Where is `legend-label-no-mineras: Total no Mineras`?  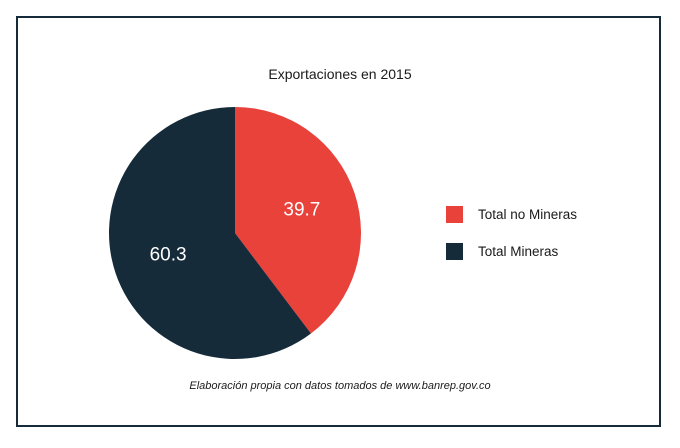 legend-label-no-mineras: Total no Mineras is located at coordinates (528, 214).